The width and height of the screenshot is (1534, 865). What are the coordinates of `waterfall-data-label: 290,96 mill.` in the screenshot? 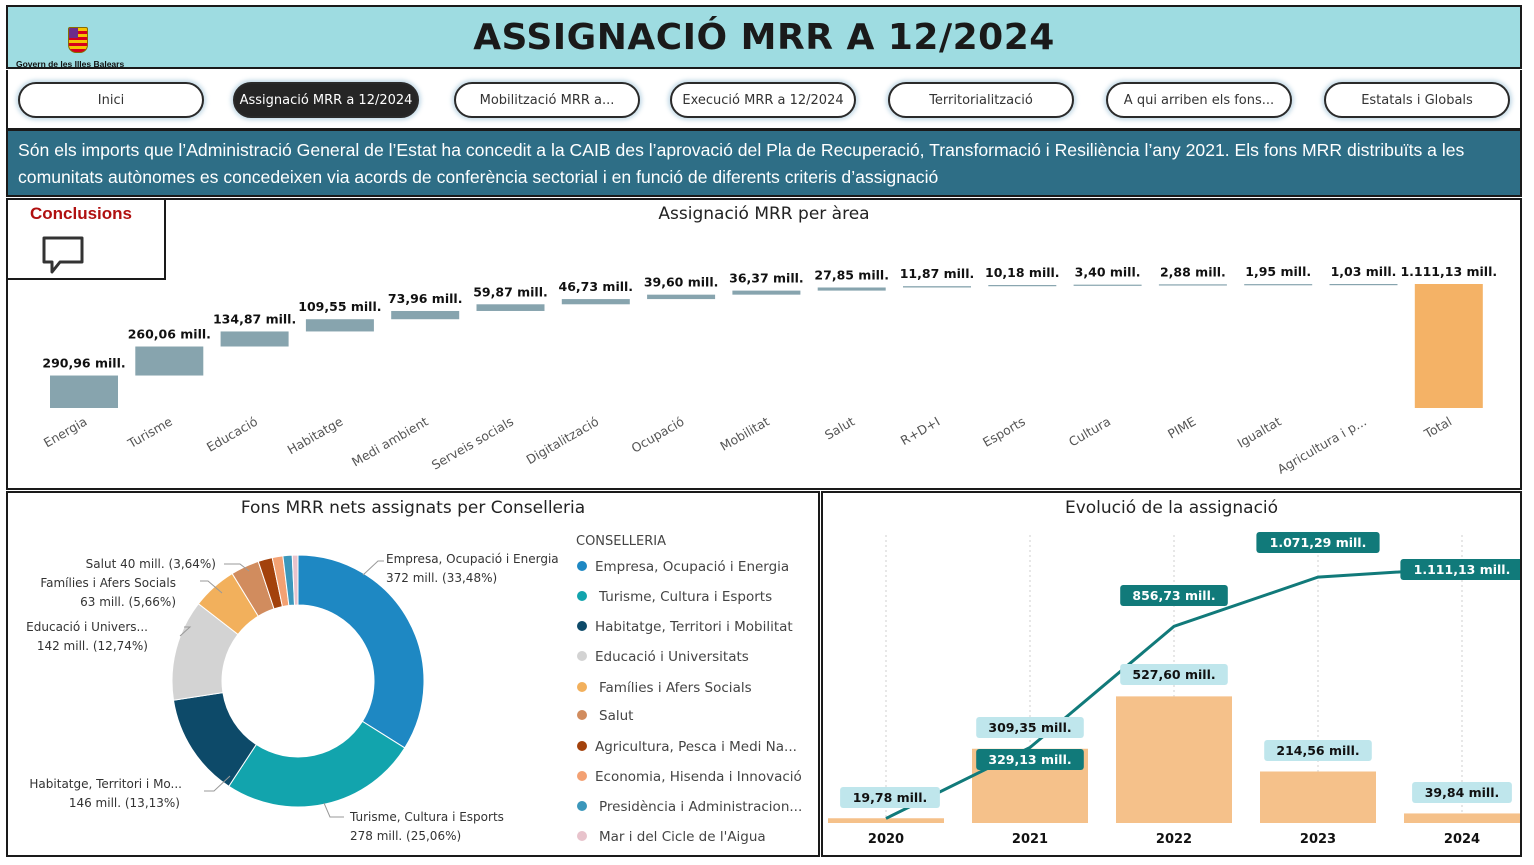 It's located at (83, 363).